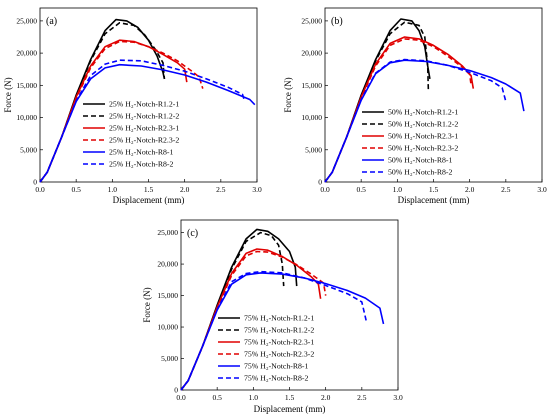 The width and height of the screenshot is (550, 420). I want to click on panel-label: (c), so click(192, 233).